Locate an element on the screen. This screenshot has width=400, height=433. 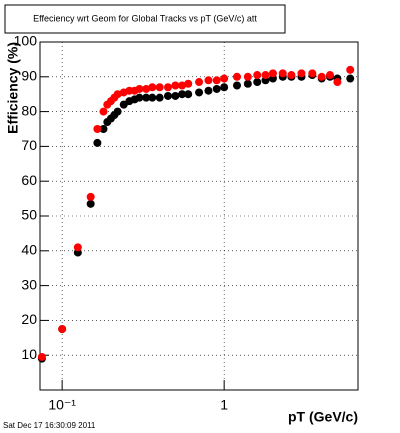
title-box is located at coordinates (145, 19).